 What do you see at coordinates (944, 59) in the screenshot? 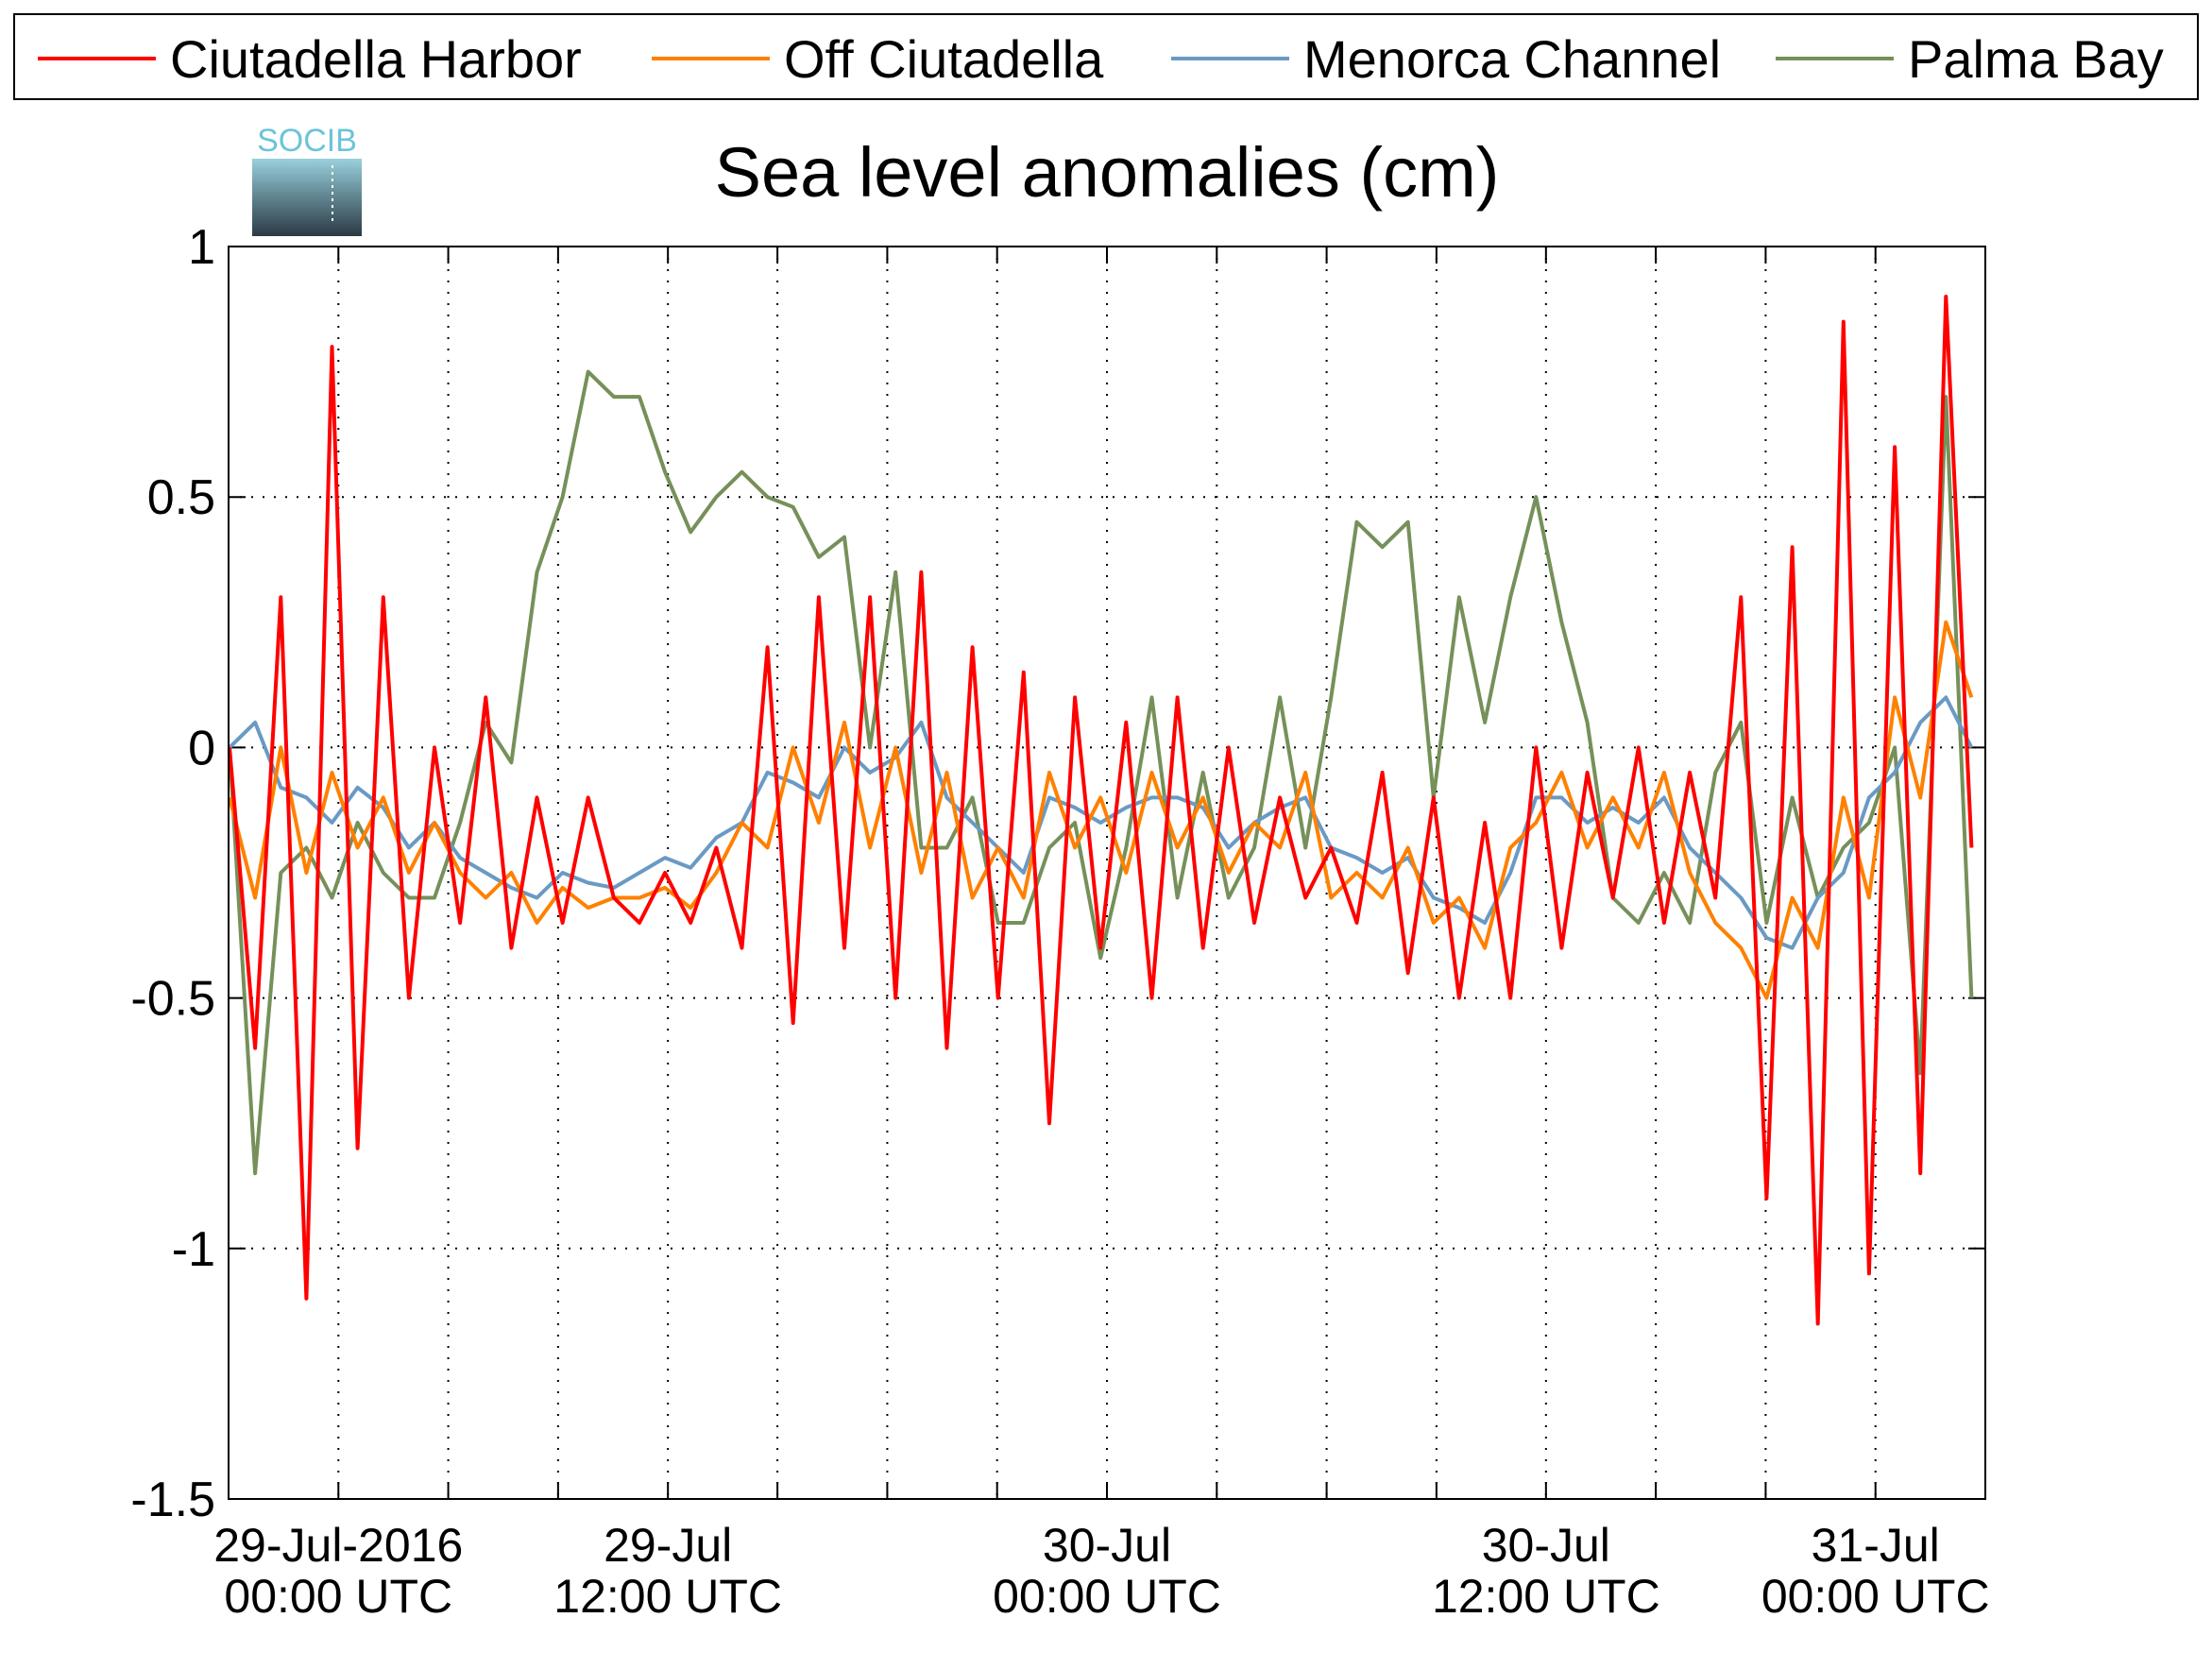
I see `legend-label: Off Ciutadella` at bounding box center [944, 59].